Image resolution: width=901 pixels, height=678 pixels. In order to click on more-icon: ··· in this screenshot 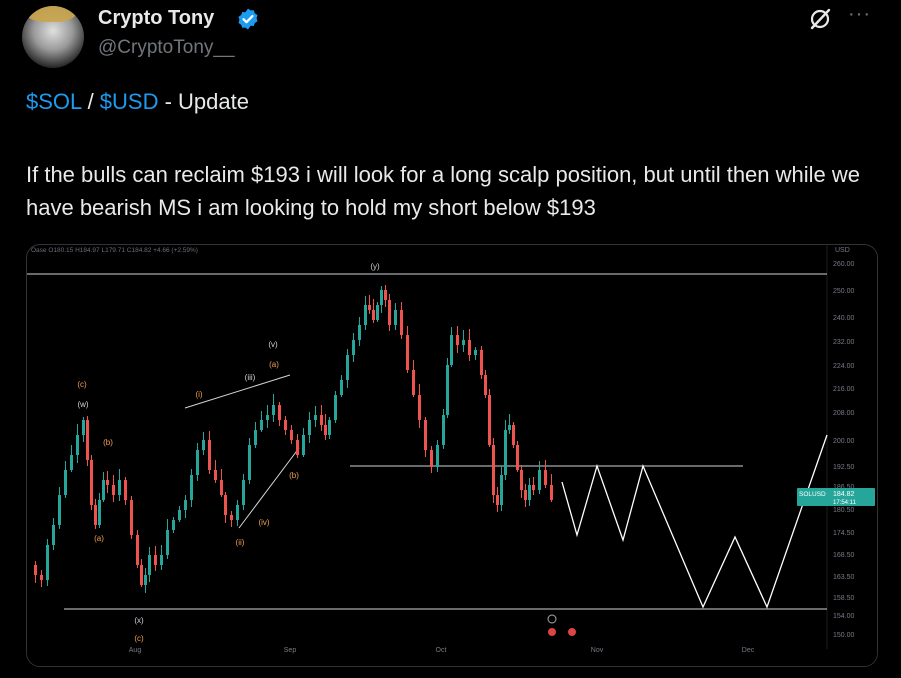, I will do `click(859, 14)`.